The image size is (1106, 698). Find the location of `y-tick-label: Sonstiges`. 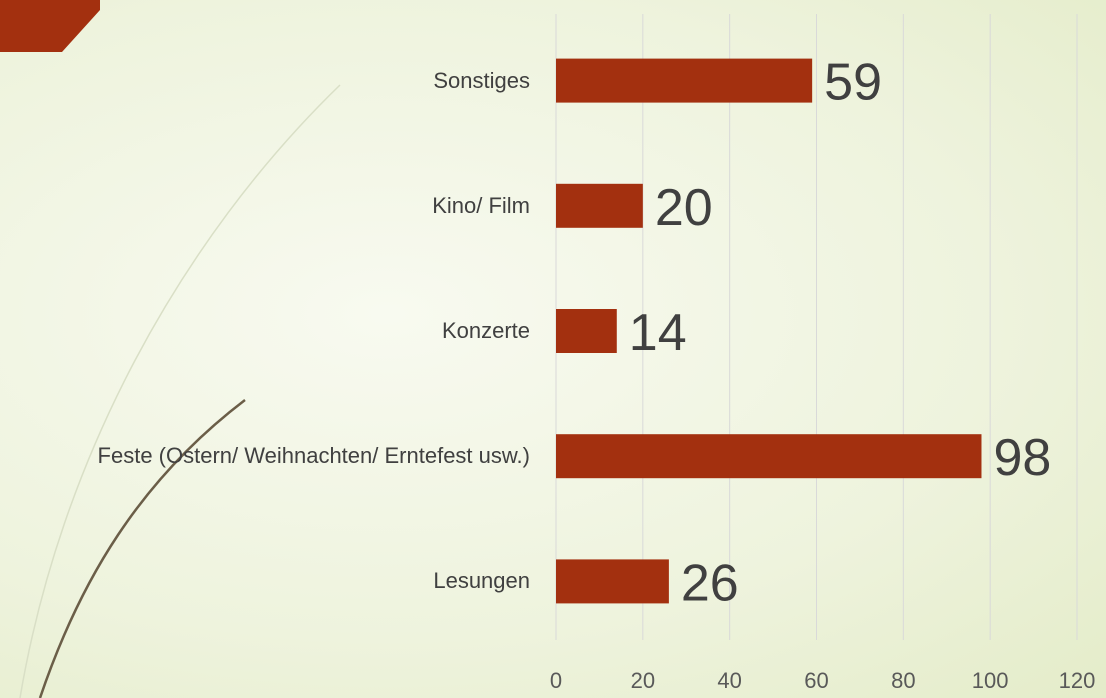

y-tick-label: Sonstiges is located at coordinates (481, 80).